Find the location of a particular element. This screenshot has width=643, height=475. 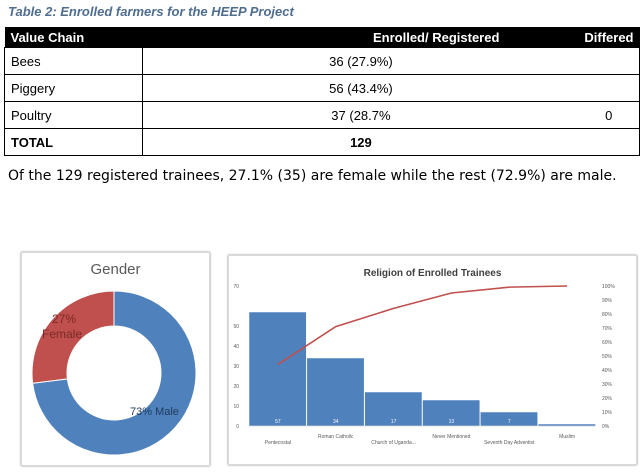

y2-tick-label: 20% is located at coordinates (607, 399).